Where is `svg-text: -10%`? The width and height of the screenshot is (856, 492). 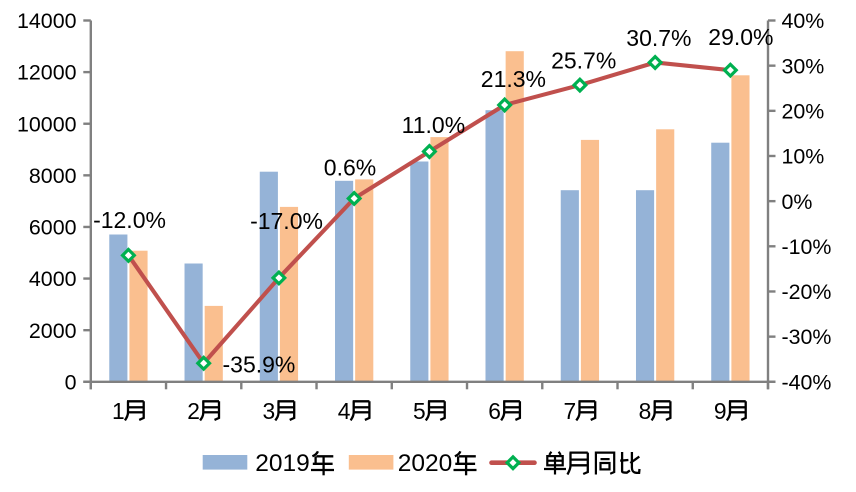
svg-text: -10% is located at coordinates (807, 247).